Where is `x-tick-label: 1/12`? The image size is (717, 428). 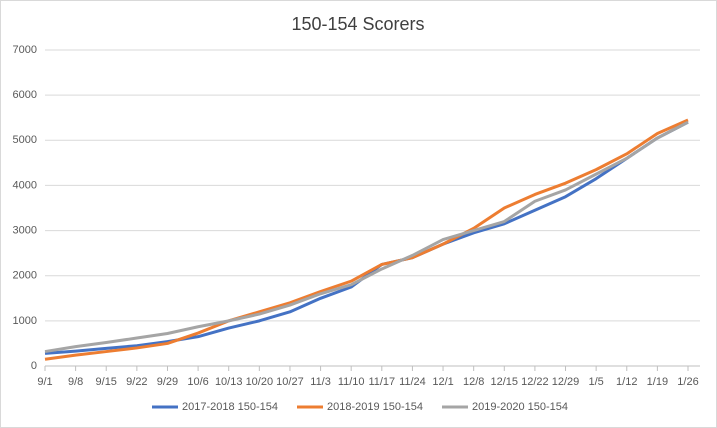 x-tick-label: 1/12 is located at coordinates (626, 382).